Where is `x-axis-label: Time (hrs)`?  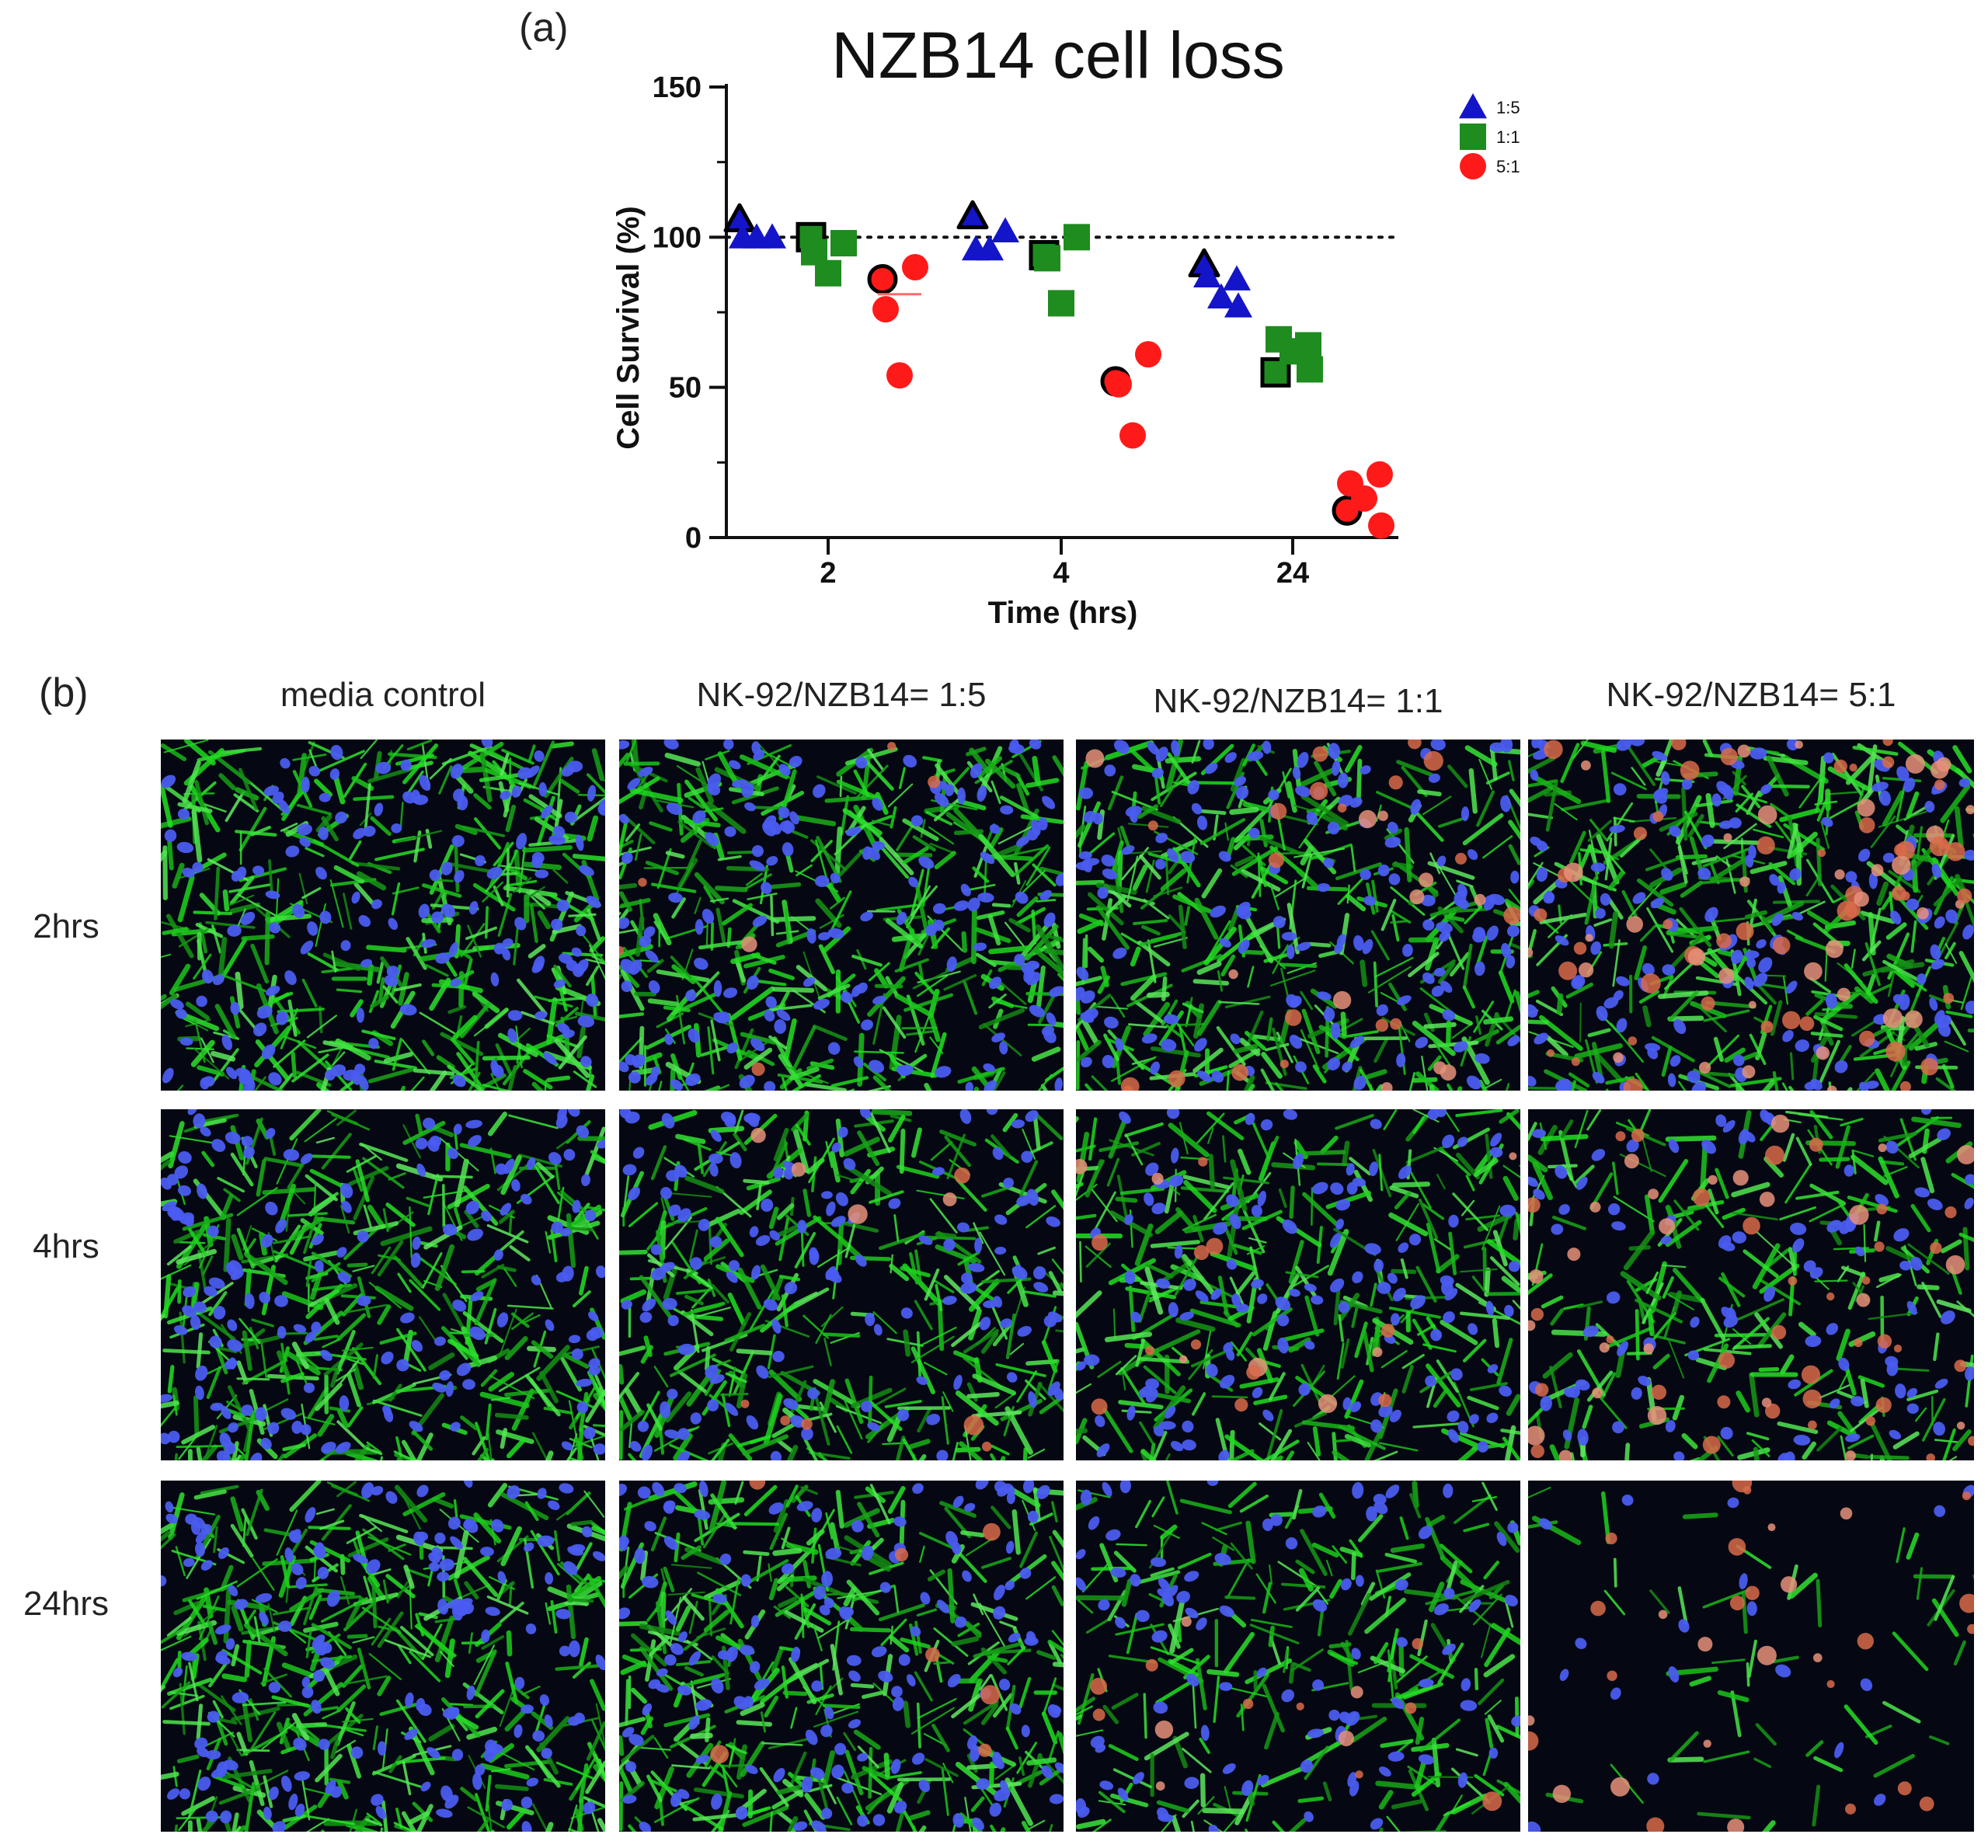 x-axis-label: Time (hrs) is located at coordinates (1063, 613).